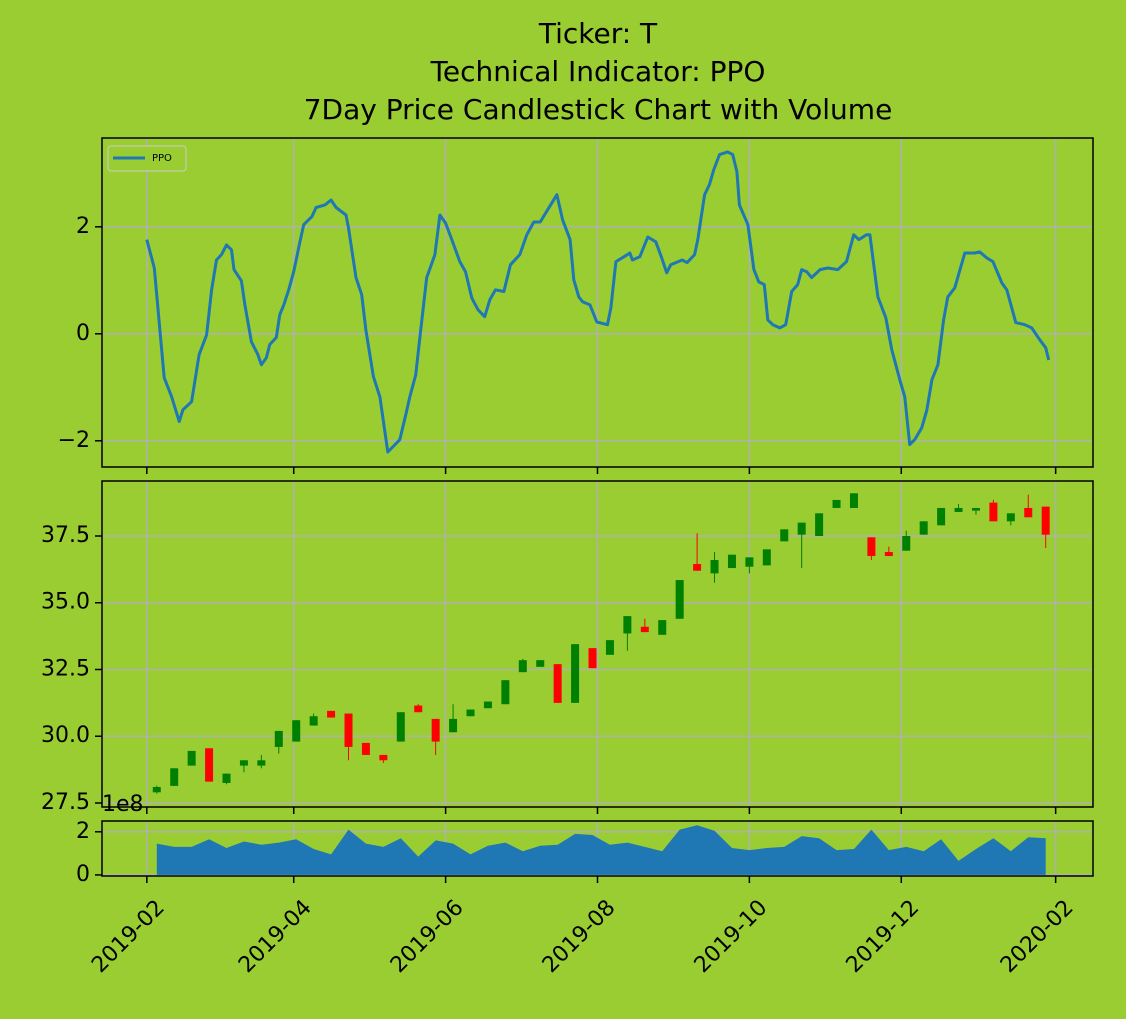 The width and height of the screenshot is (1126, 1019). Describe the element at coordinates (65, 735) in the screenshot. I see `y-tick-label: 30.0` at that location.